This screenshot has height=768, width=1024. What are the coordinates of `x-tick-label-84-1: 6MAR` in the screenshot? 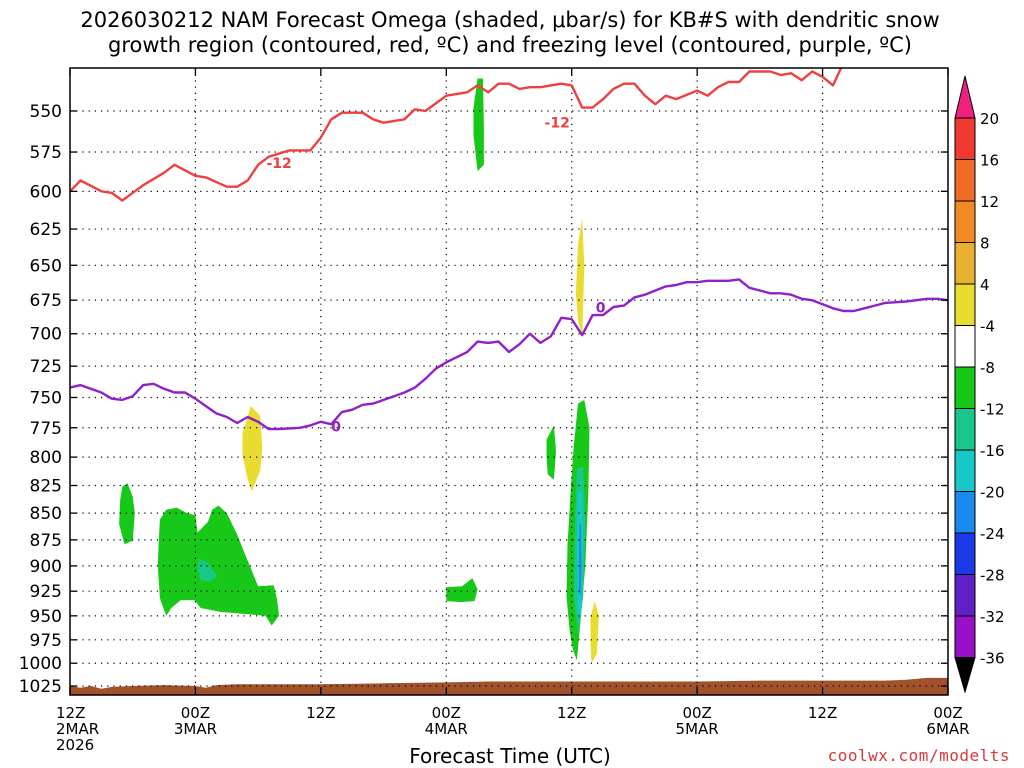 It's located at (947, 729).